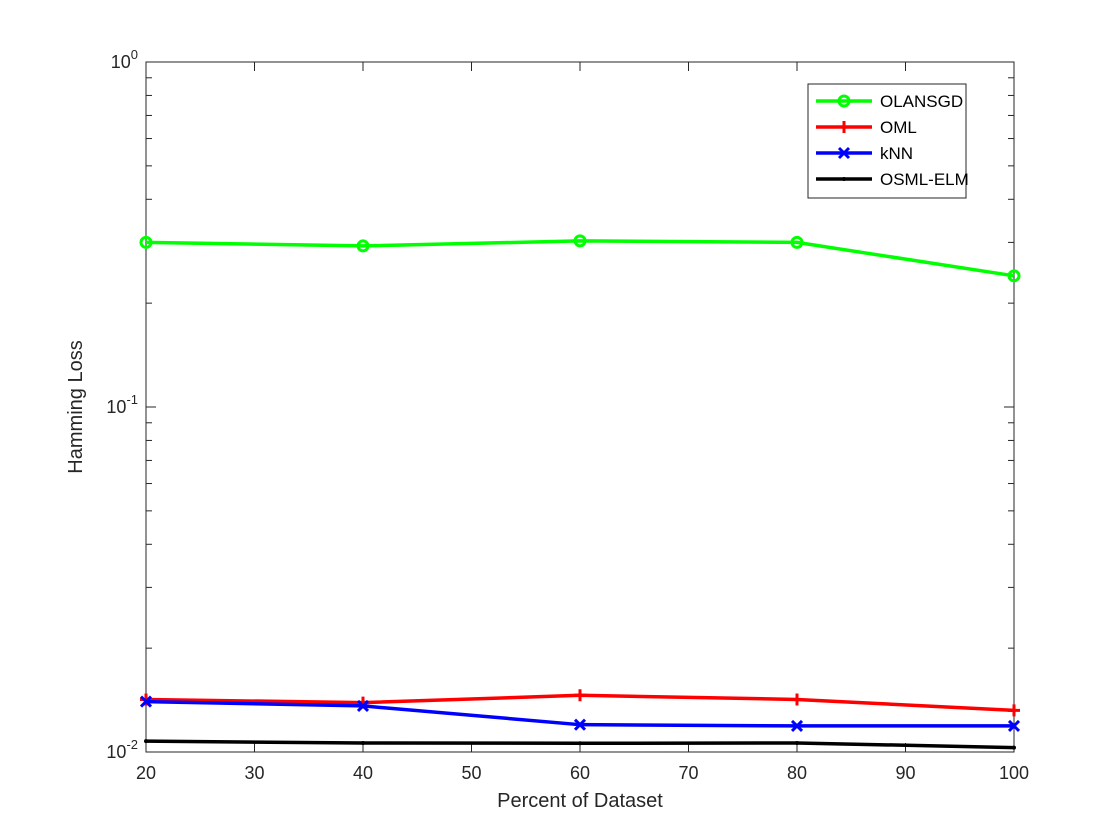  I want to click on x-tick-label: 80, so click(797, 773).